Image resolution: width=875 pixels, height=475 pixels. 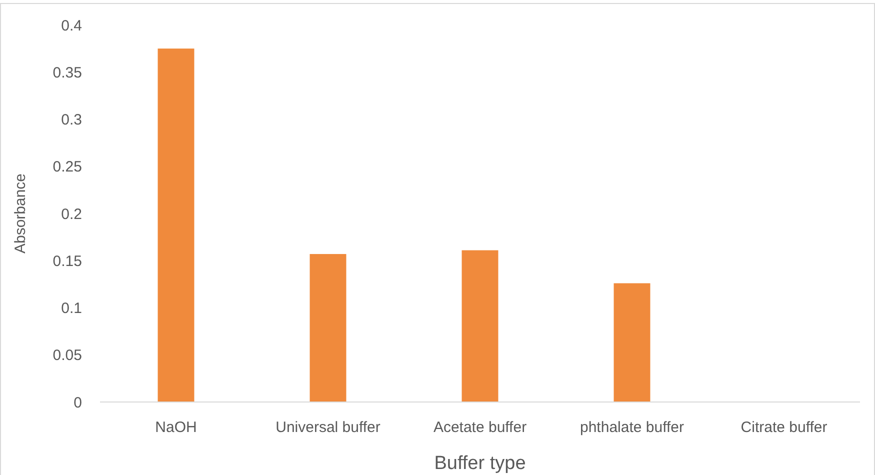 I want to click on x-tick-label: Universal buffer, so click(x=328, y=427).